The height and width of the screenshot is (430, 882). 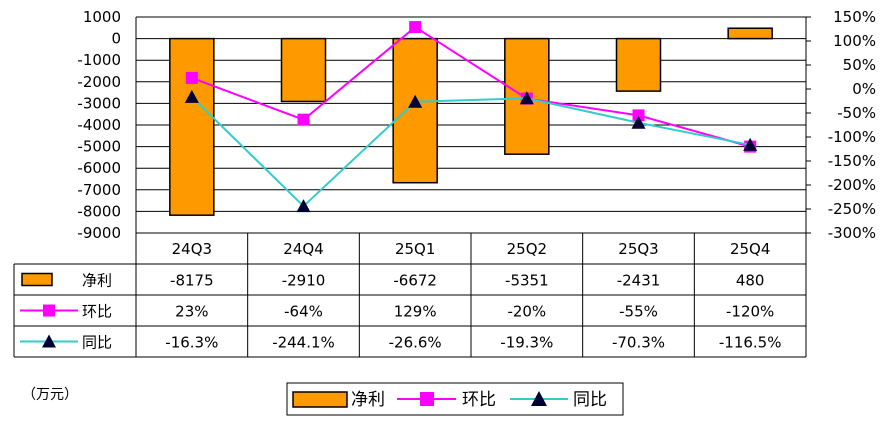 I want to click on category-label: 24Q3, so click(x=192, y=249).